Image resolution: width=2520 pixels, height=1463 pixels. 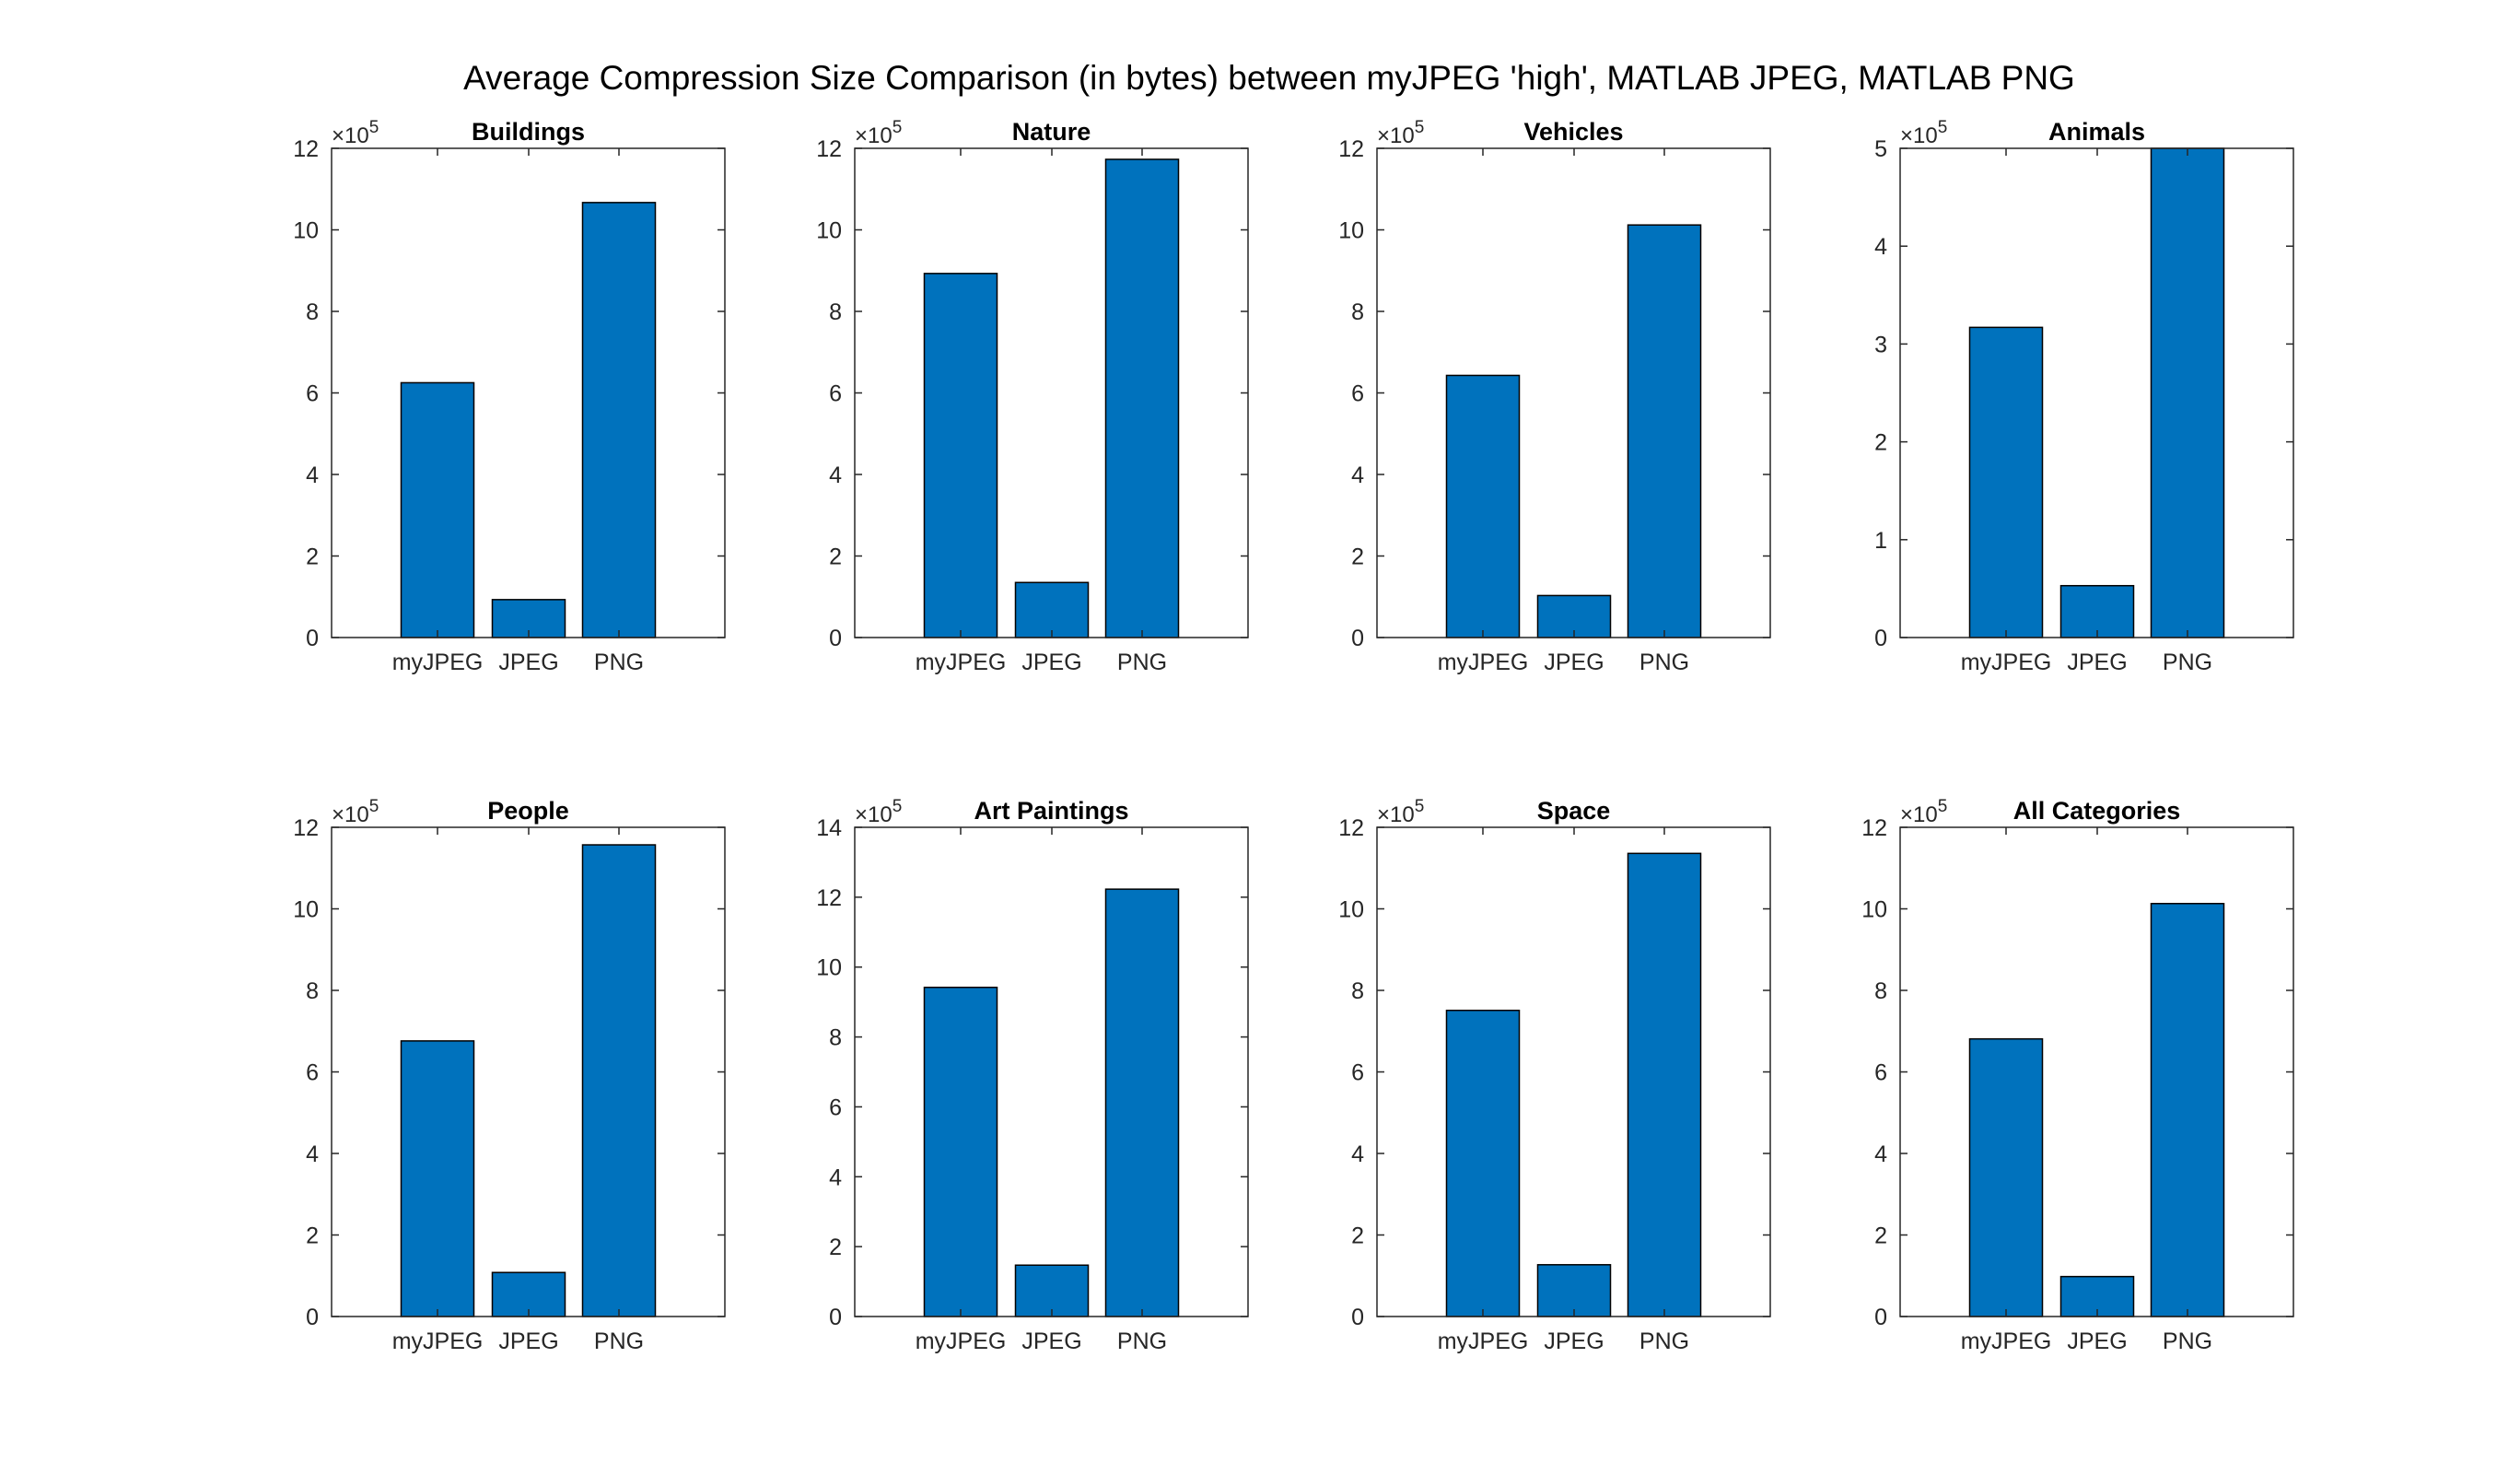 I want to click on subplot: 0 2 4 6 8 10 12 myJPEG JPEG PNG People ×10⁵, so click(x=509, y=1076).